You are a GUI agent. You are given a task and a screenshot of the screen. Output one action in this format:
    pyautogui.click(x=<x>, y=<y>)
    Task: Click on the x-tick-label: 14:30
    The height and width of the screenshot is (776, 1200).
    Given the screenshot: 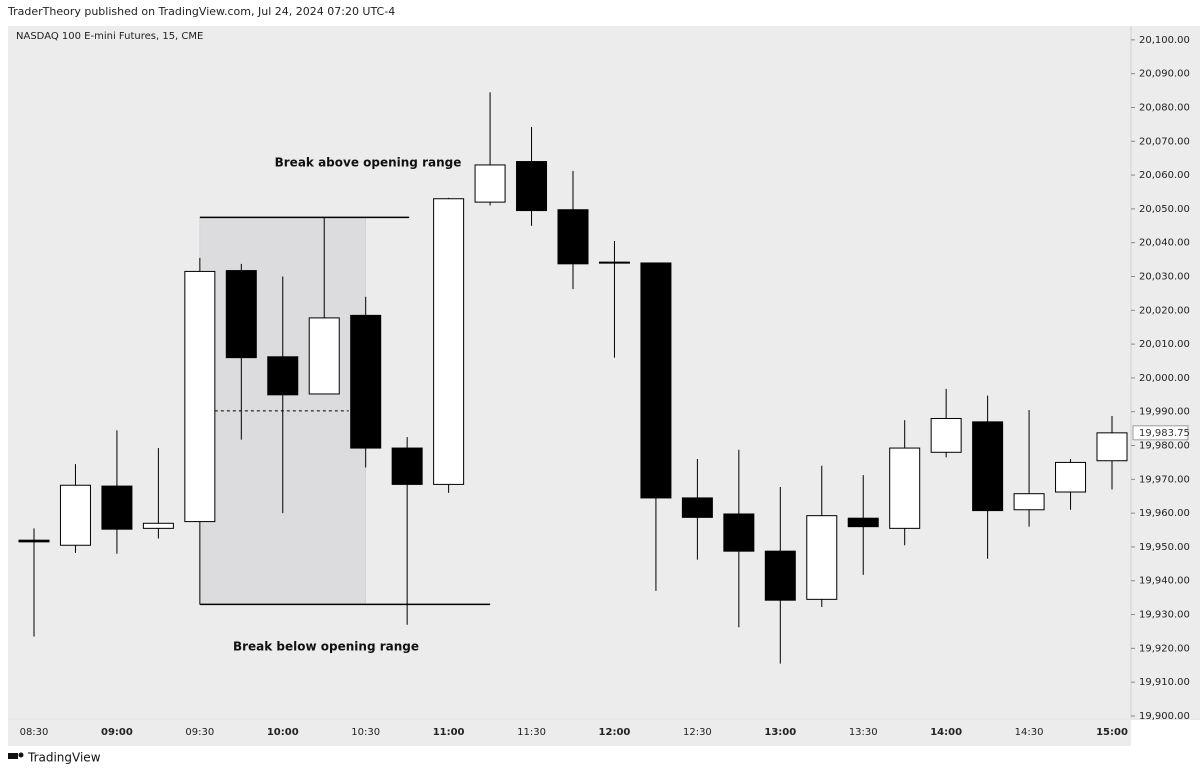 What is the action you would take?
    pyautogui.click(x=1029, y=732)
    